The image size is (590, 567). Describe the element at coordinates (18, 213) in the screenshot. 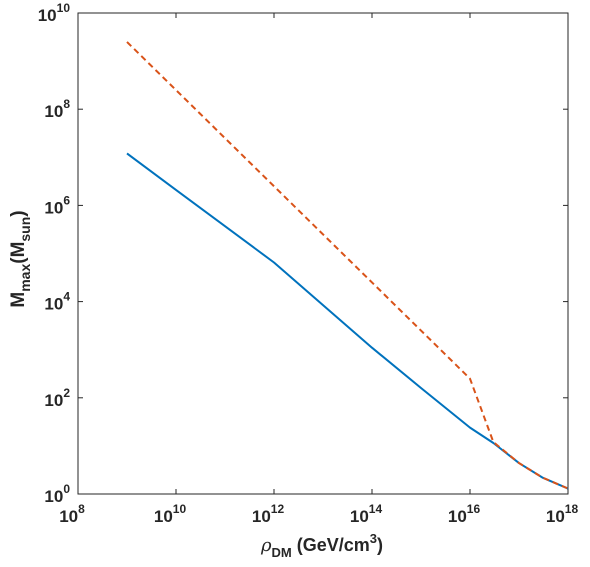

I see `y-axis-unit-close: )` at that location.